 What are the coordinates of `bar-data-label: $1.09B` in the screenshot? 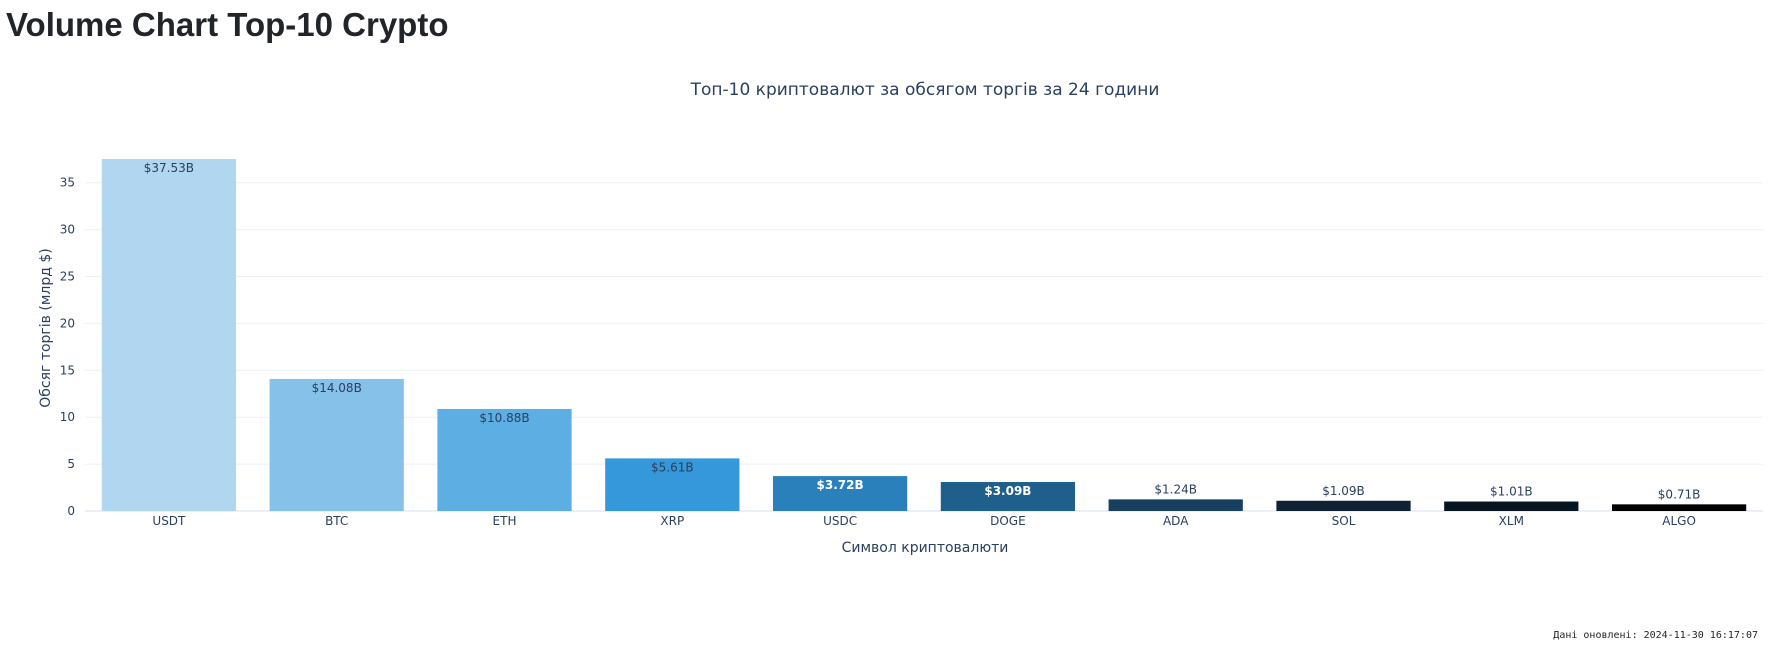 It's located at (1343, 491).